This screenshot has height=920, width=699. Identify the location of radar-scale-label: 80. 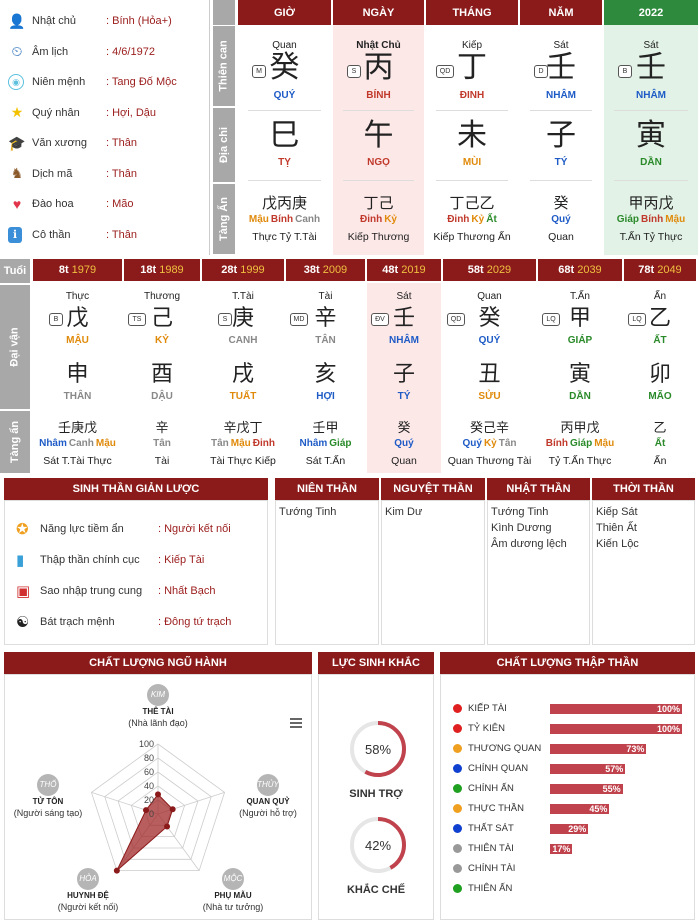
(149, 758).